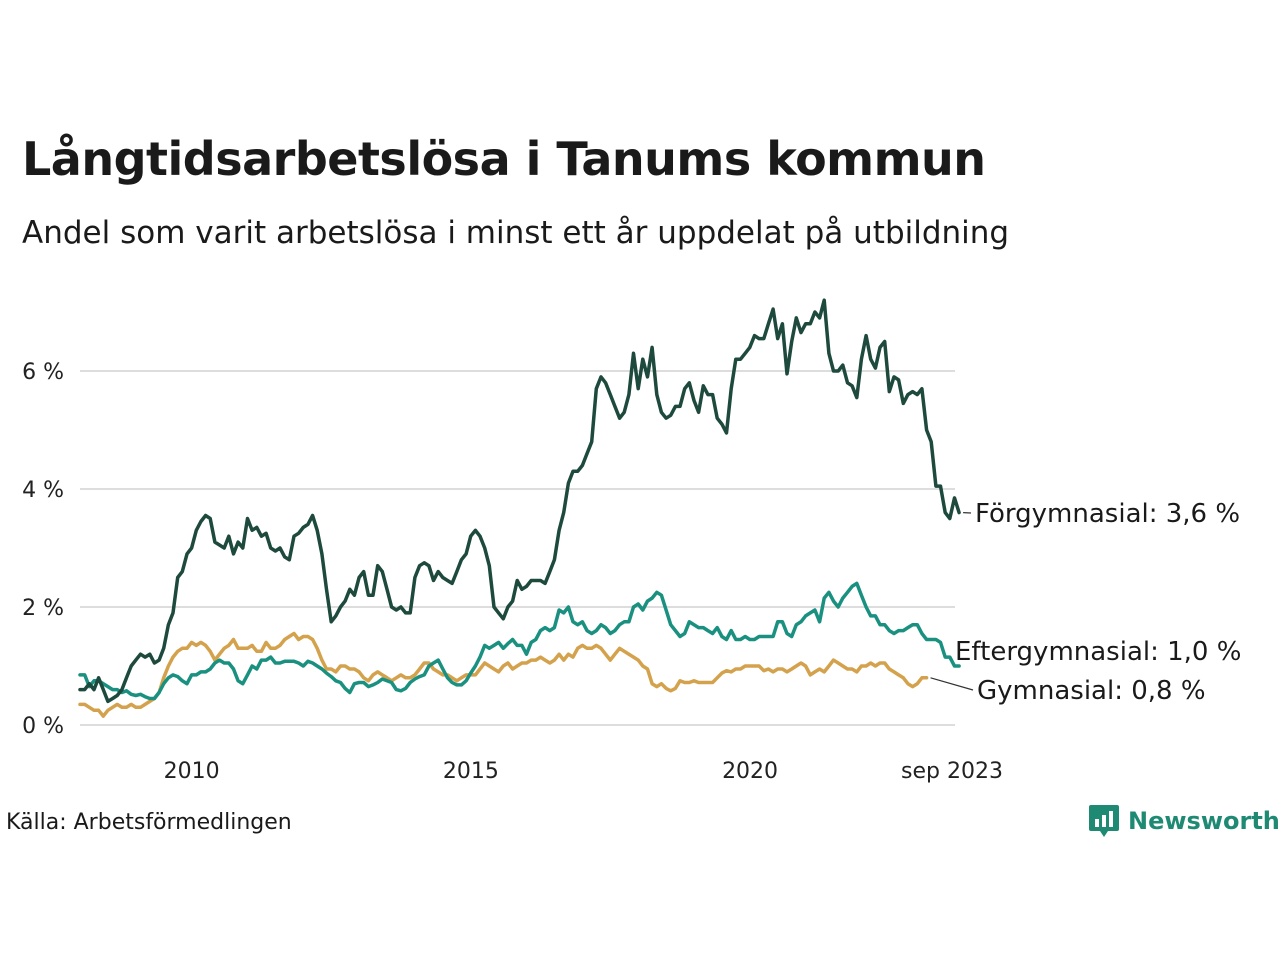 Image resolution: width=1280 pixels, height=960 pixels. Describe the element at coordinates (192, 771) in the screenshot. I see `x-tick-label: 2010` at that location.